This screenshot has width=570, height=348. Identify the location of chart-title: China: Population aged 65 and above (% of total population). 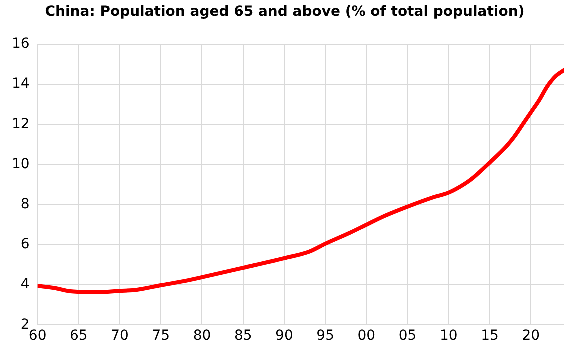
(285, 12).